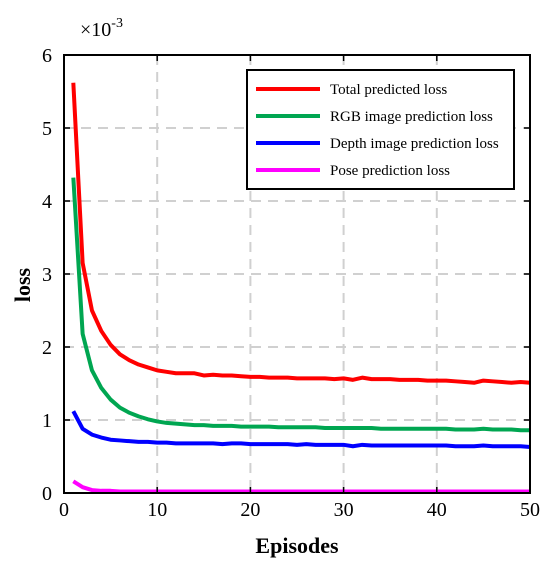 This screenshot has height=569, width=550. What do you see at coordinates (414, 144) in the screenshot?
I see `legend-label: Depth image prediction loss` at bounding box center [414, 144].